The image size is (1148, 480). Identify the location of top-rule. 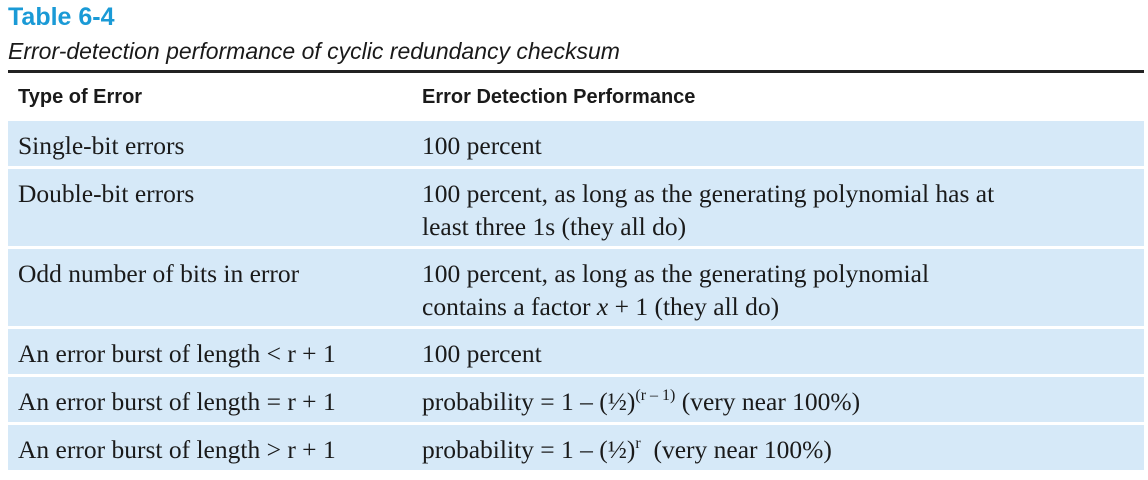
(576, 71).